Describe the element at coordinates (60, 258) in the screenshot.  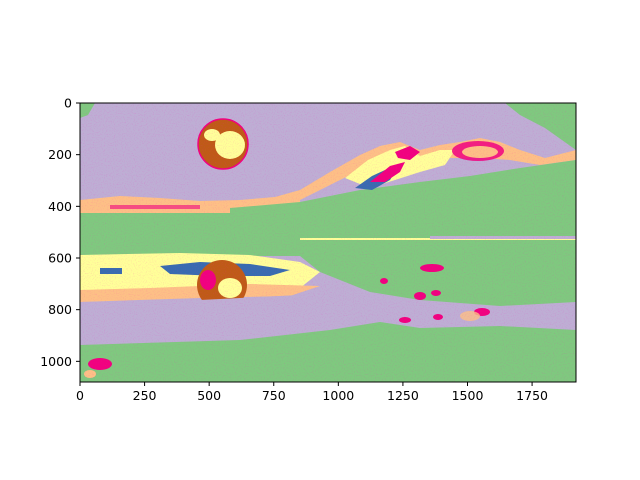
I see `y-tick-label: 600` at that location.